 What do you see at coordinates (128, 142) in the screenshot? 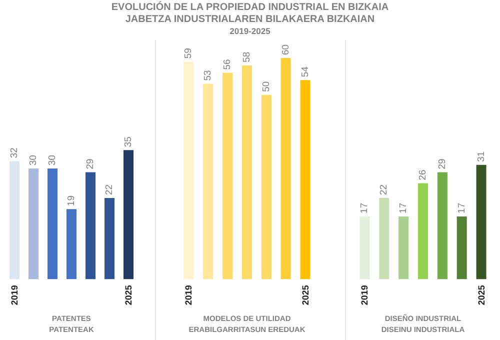
I see `data-label: 35` at bounding box center [128, 142].